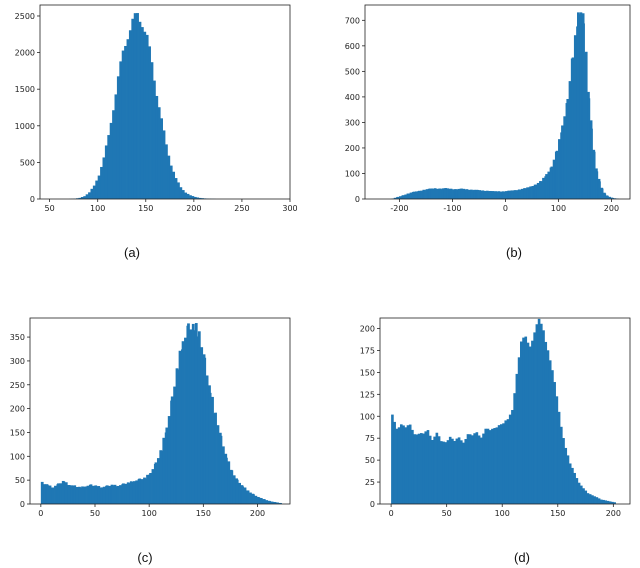 The image size is (640, 568). I want to click on bars, so click(505, 106).